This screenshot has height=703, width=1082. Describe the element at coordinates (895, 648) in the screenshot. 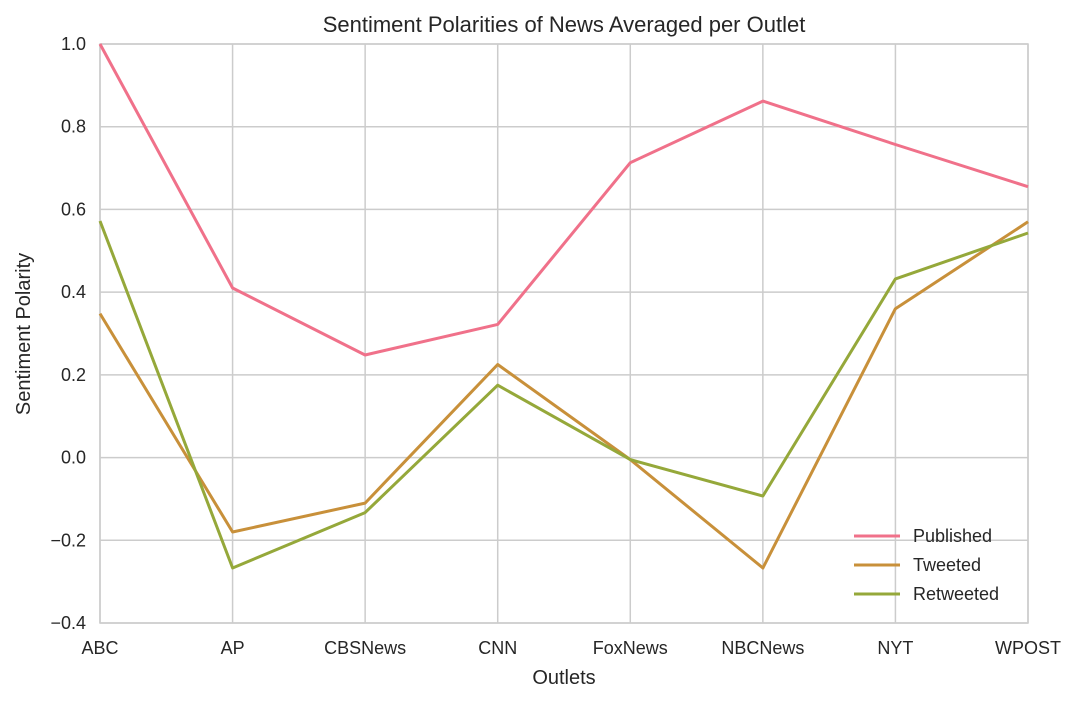

I see `x-tick-label: NYT` at that location.